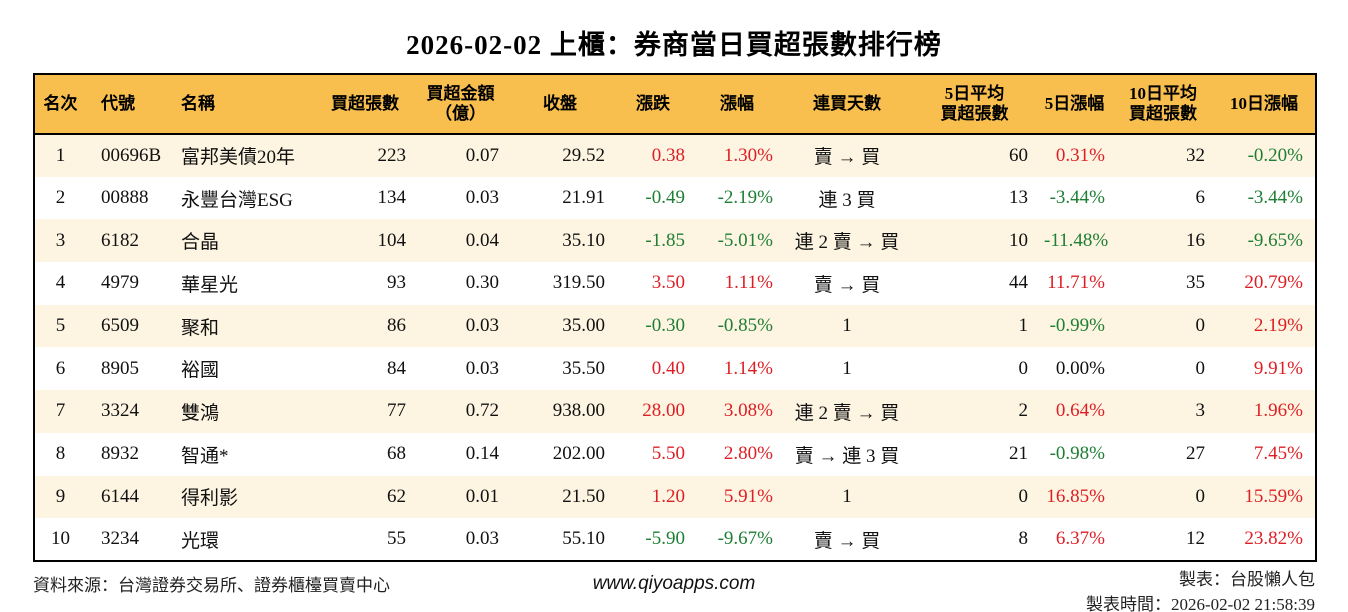 The width and height of the screenshot is (1348, 612). Describe the element at coordinates (745, 326) in the screenshot. I see `cell-chgpct: -0.85%` at that location.